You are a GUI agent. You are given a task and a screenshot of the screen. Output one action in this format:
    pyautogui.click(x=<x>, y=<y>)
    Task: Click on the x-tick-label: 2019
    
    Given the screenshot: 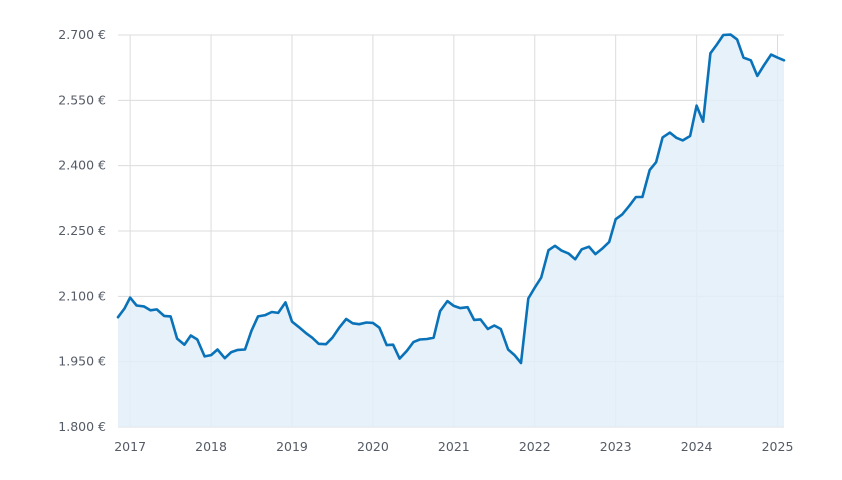 What is the action you would take?
    pyautogui.click(x=292, y=446)
    